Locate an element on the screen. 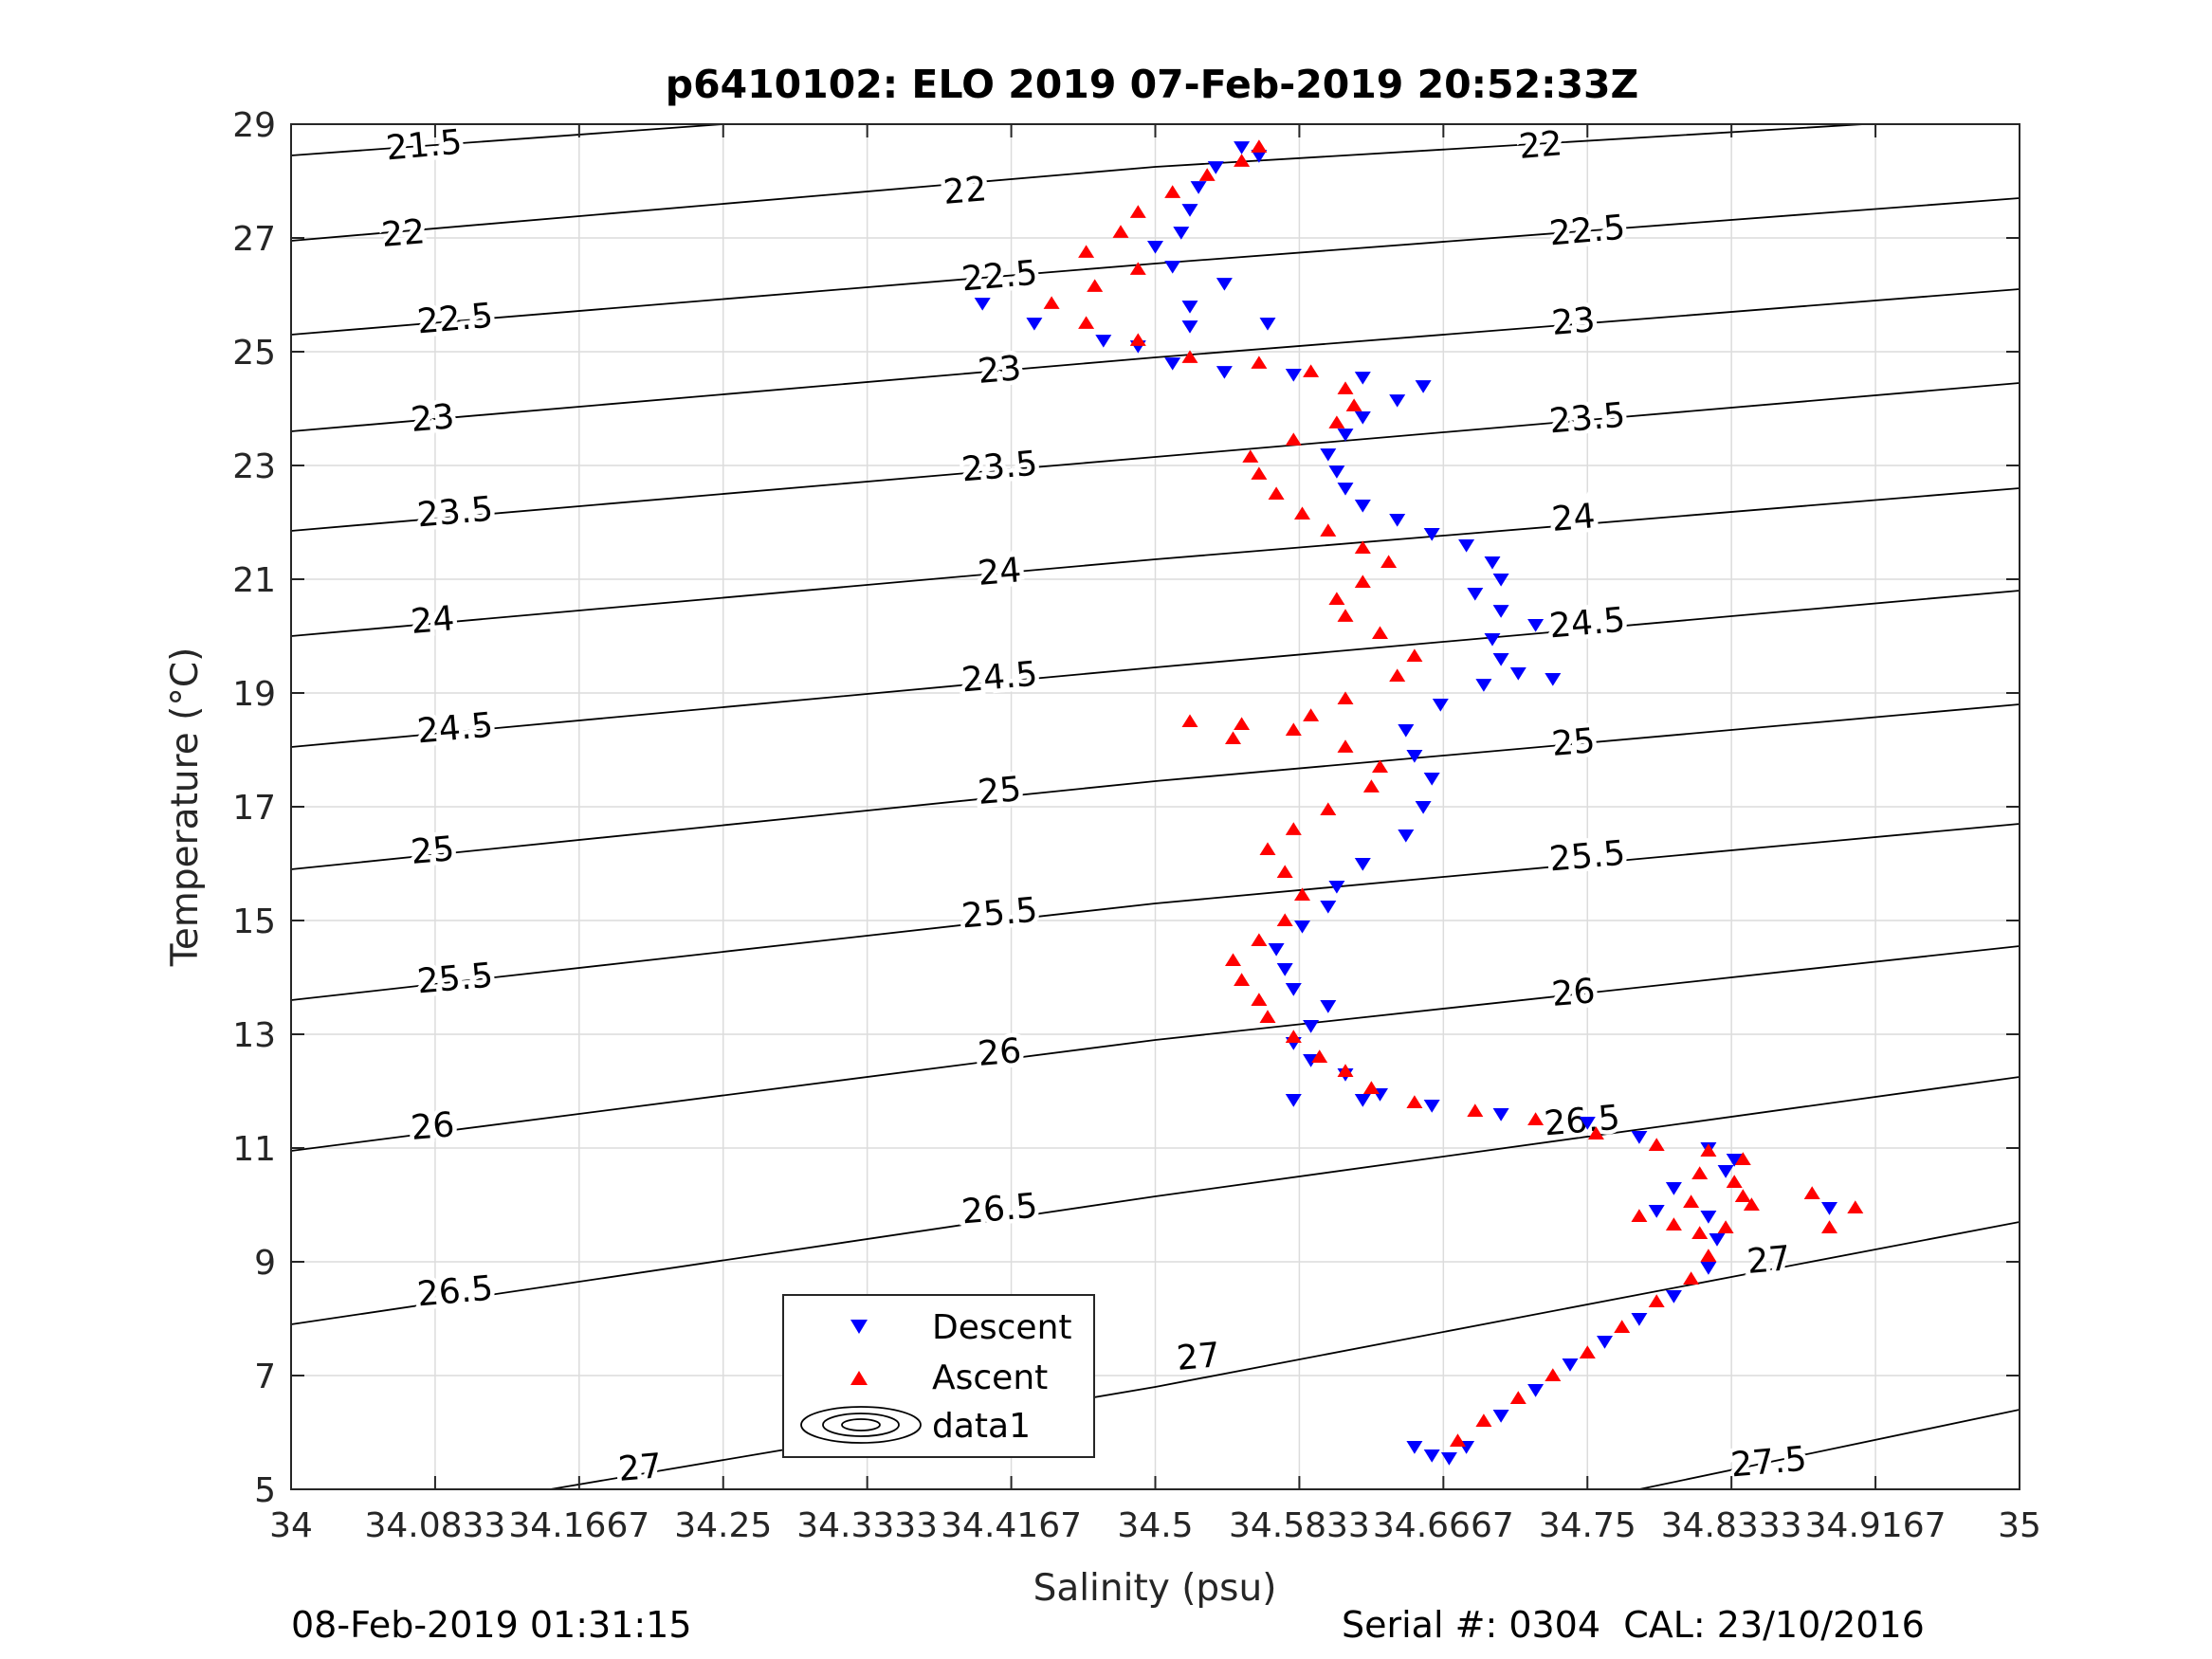 The height and width of the screenshot is (1659, 2212). y-tick-label: 21 is located at coordinates (254, 580).